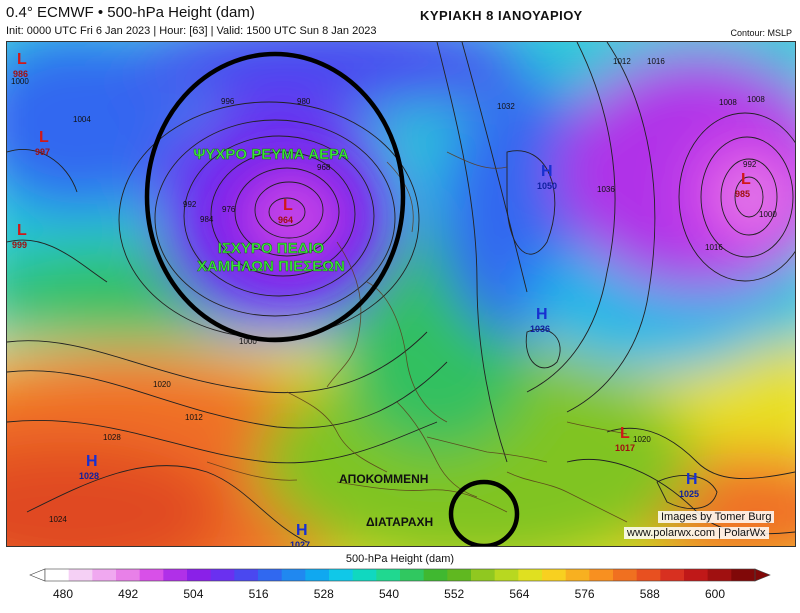 The image size is (800, 613). Describe the element at coordinates (193, 594) in the screenshot. I see `colorbar-tick-label: 504` at that location.